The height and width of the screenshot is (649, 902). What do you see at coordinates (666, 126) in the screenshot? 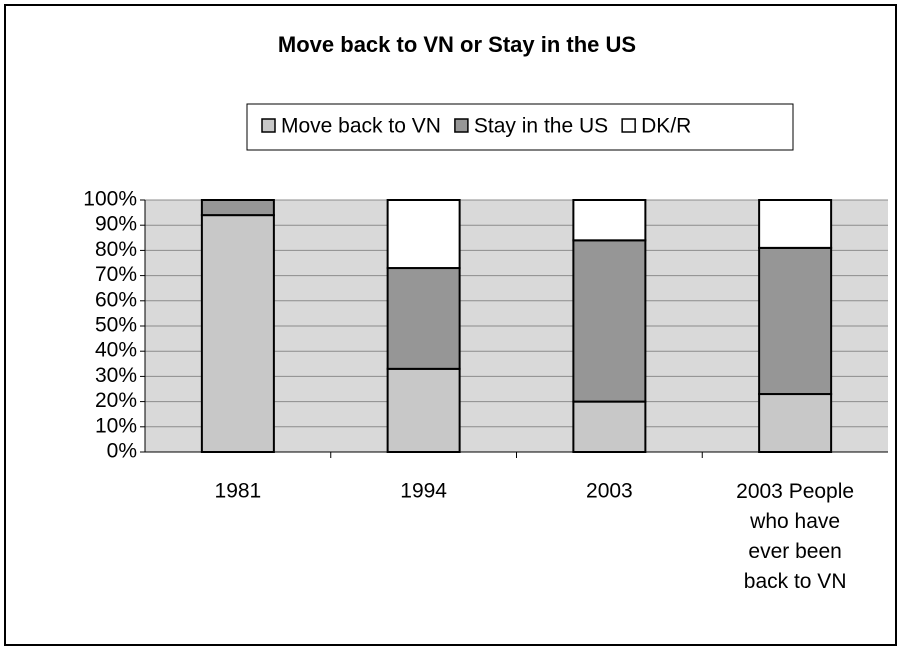
I see `legend-label: DK/R` at bounding box center [666, 126].